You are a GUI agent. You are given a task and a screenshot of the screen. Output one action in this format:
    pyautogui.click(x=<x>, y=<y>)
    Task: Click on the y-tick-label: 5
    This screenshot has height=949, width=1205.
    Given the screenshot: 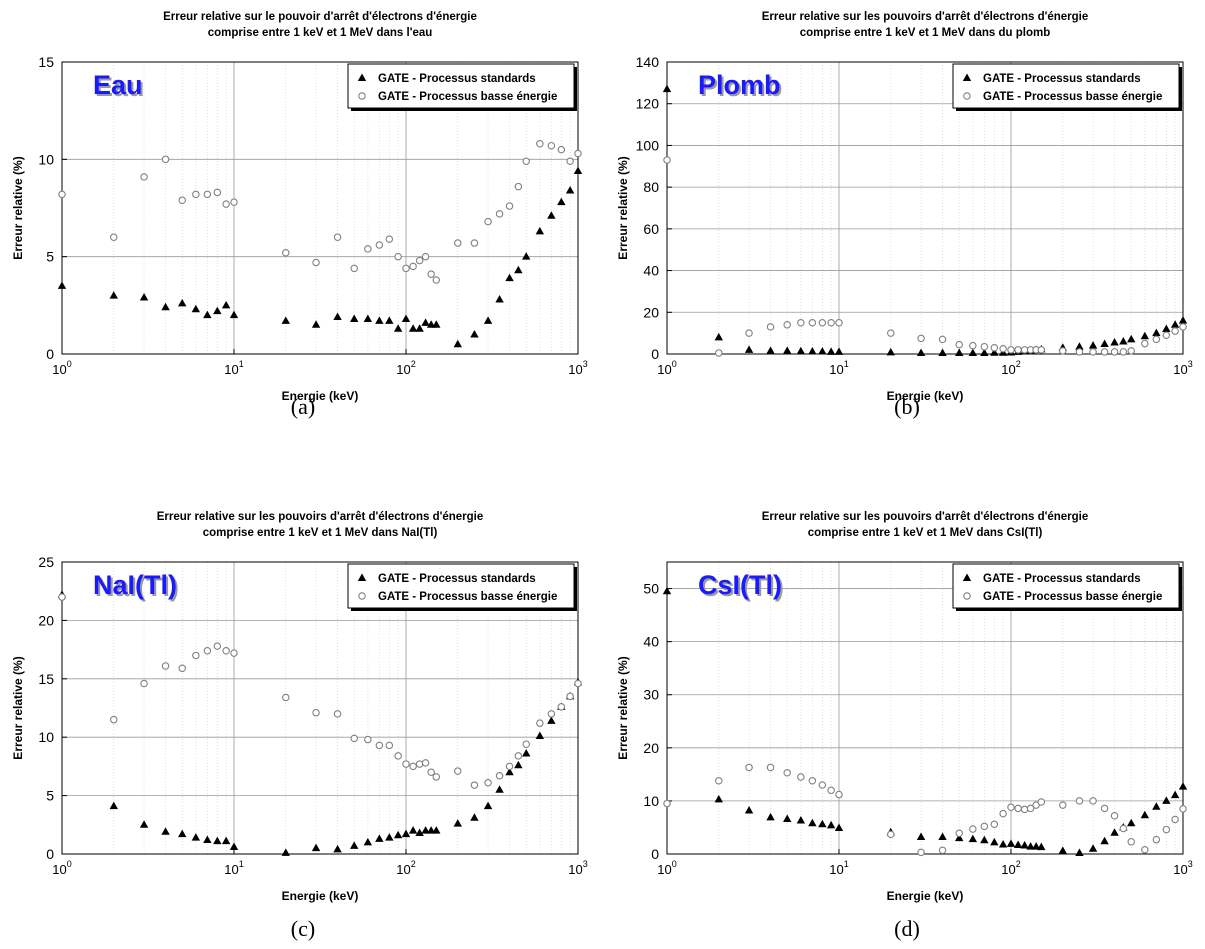 What is the action you would take?
    pyautogui.click(x=50, y=257)
    